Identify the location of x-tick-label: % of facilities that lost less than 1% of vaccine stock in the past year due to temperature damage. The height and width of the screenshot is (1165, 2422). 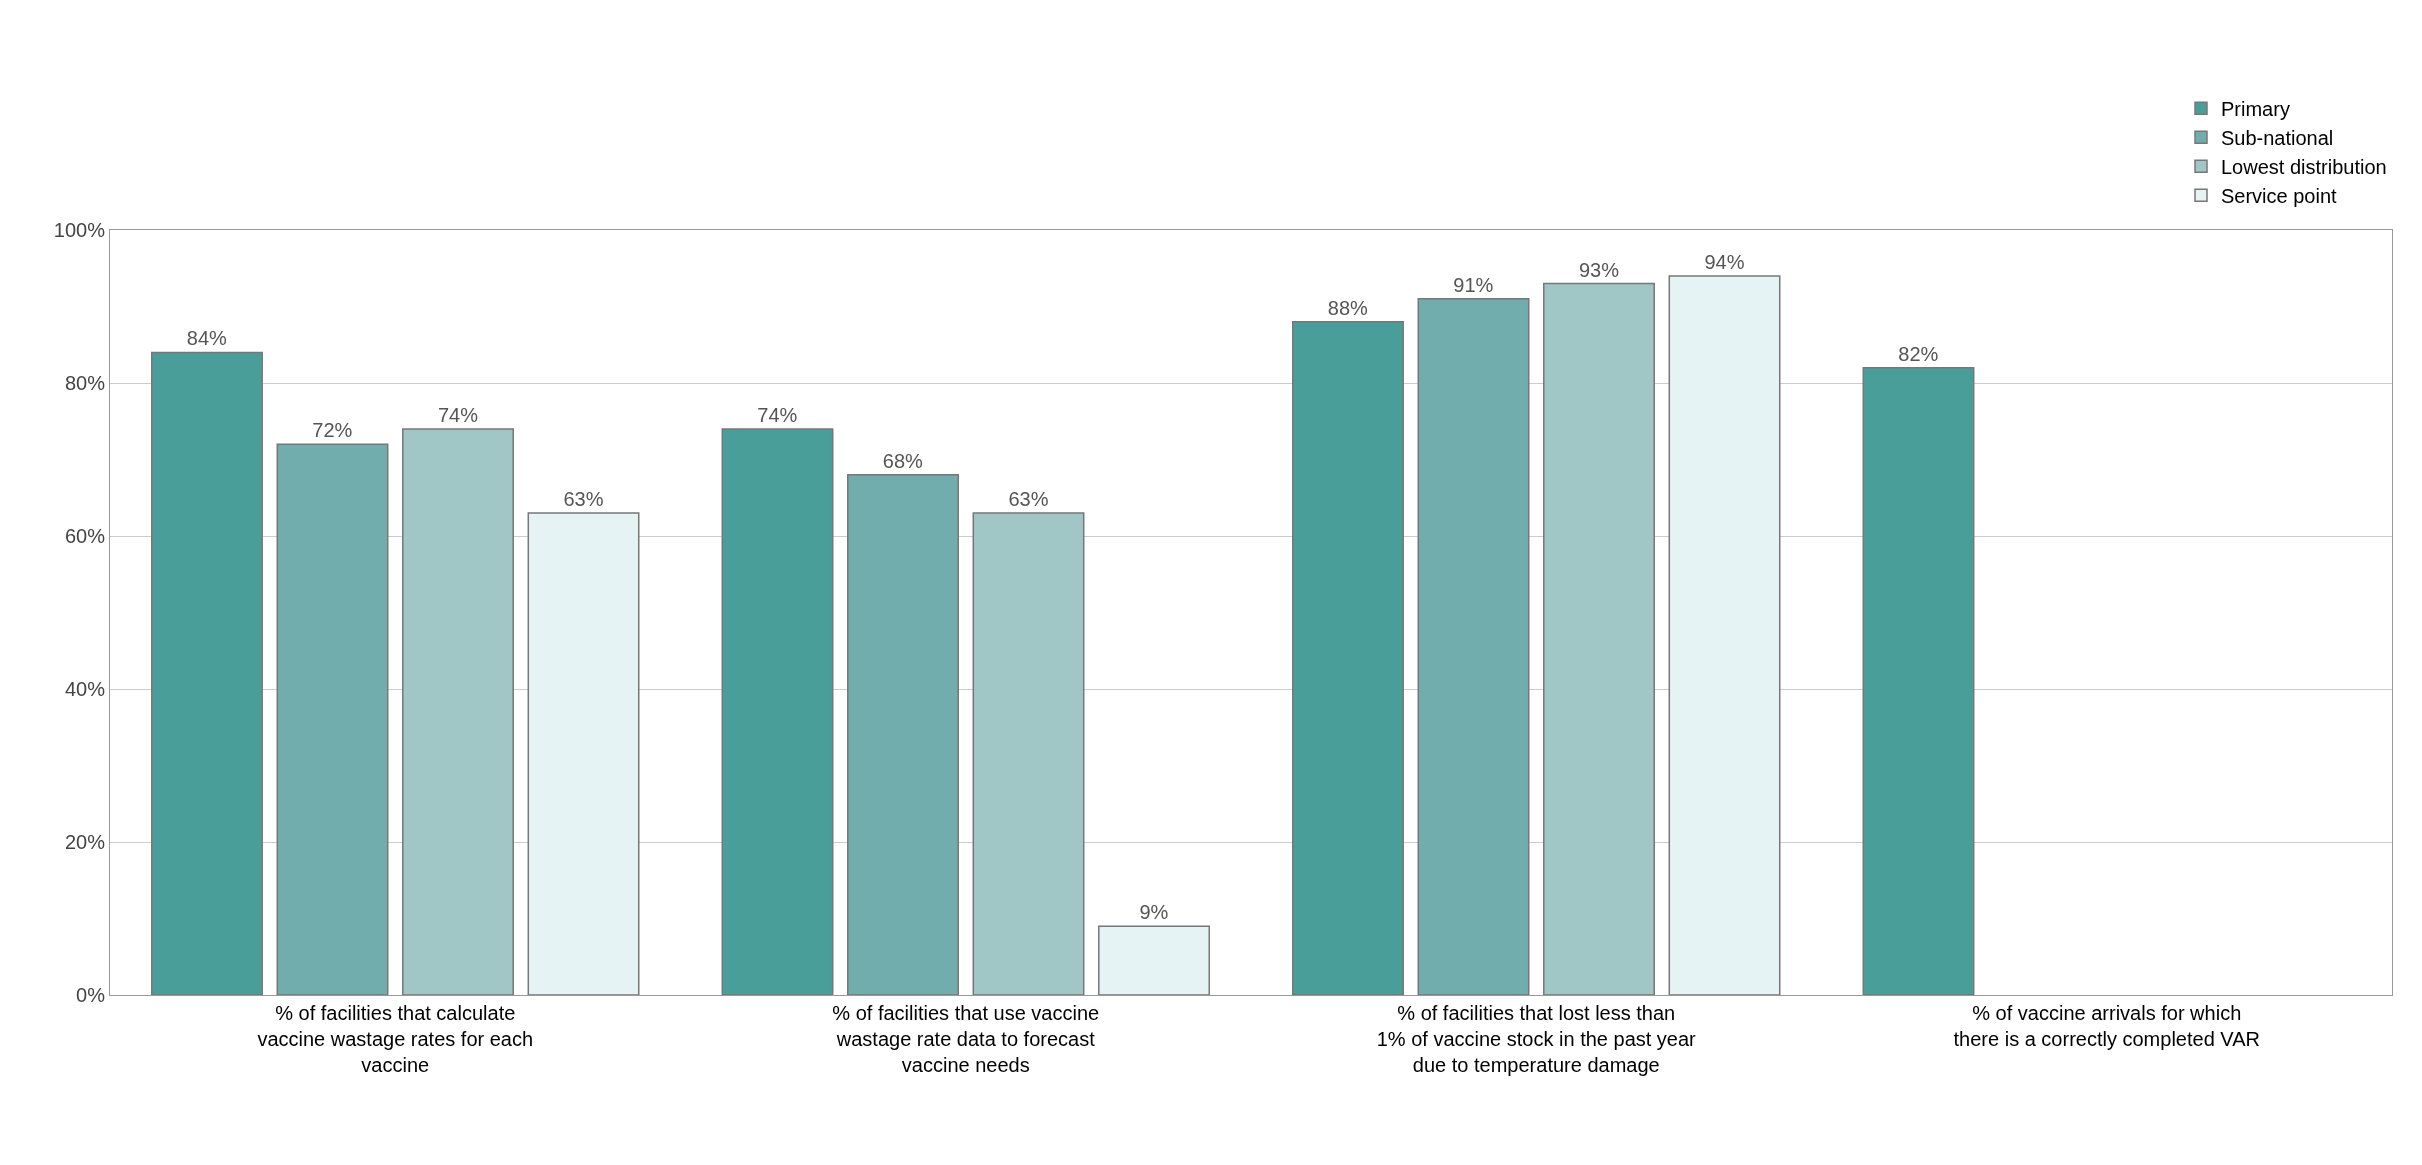
(1536, 1039).